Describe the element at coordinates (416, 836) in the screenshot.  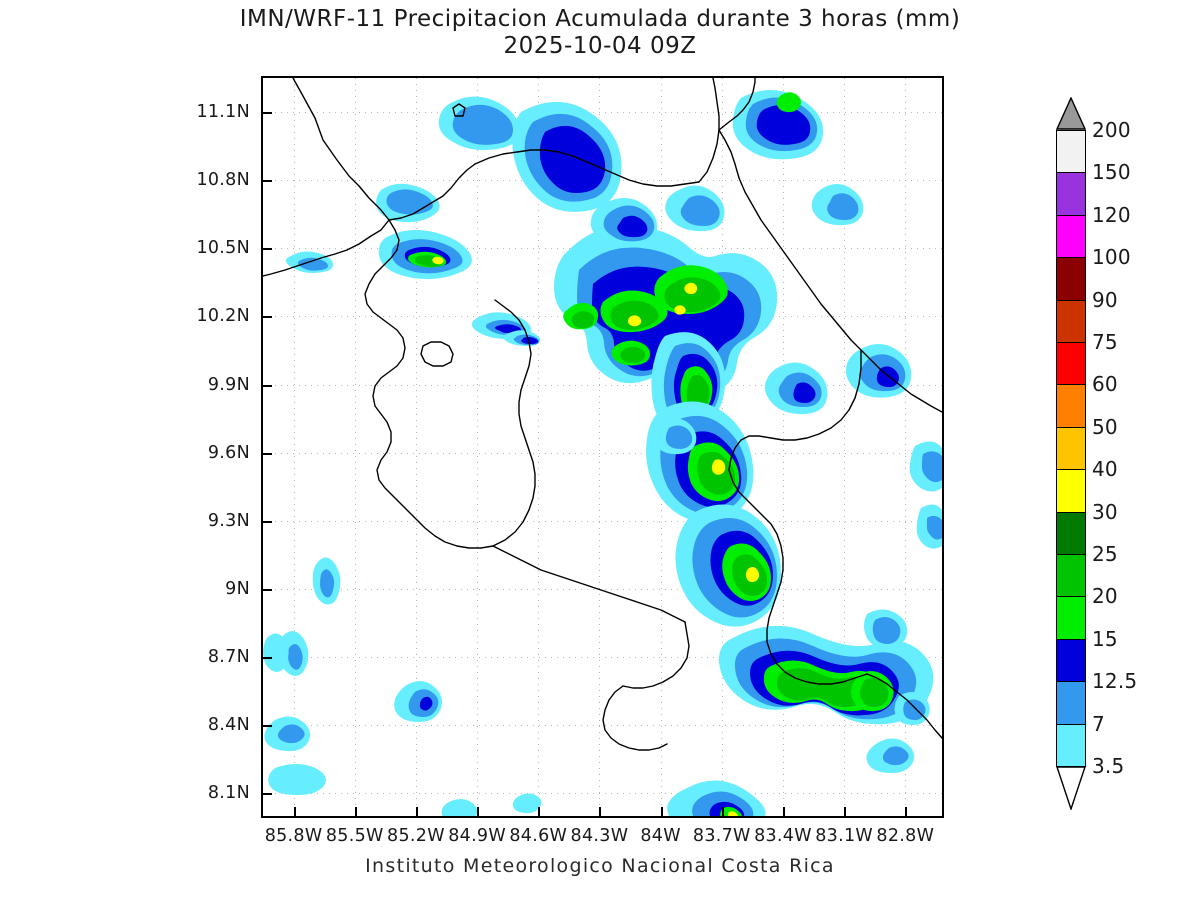
I see `x-axis-tick-label: 85.2W` at that location.